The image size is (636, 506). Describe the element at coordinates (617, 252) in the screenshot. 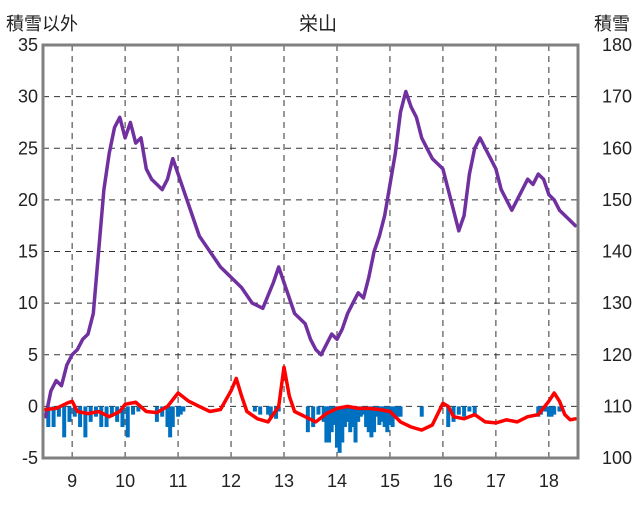

I see `right-tick-label: 140` at that location.